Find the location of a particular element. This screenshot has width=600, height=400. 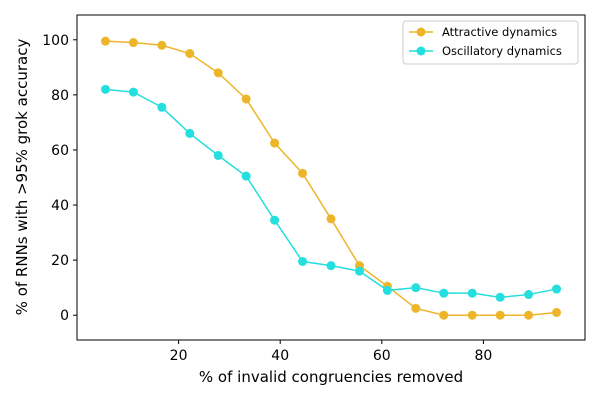

legend-box is located at coordinates (490, 42).